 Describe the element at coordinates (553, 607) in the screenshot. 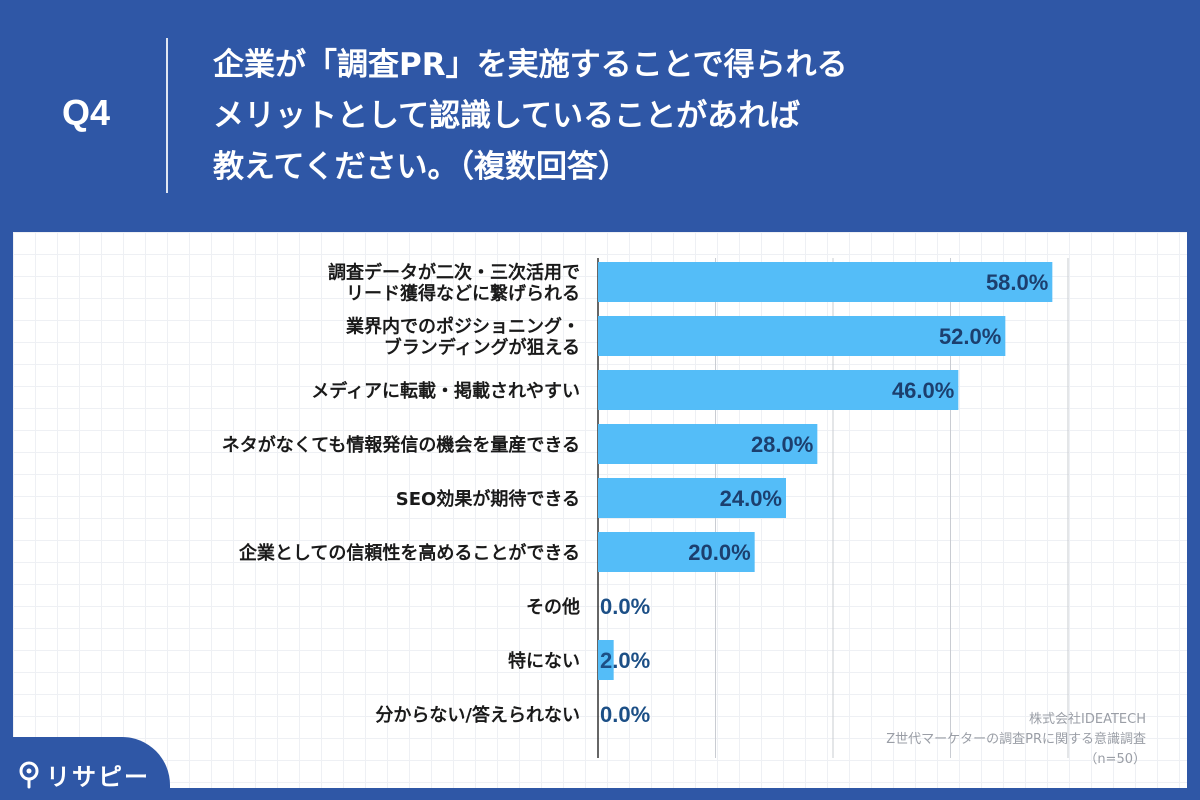

I see `category-label: その他` at that location.